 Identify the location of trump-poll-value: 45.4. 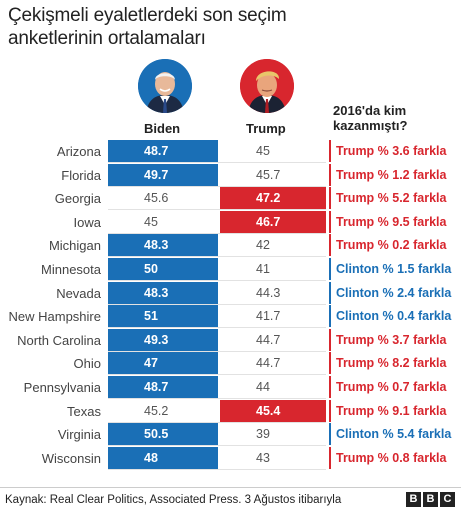
(273, 410).